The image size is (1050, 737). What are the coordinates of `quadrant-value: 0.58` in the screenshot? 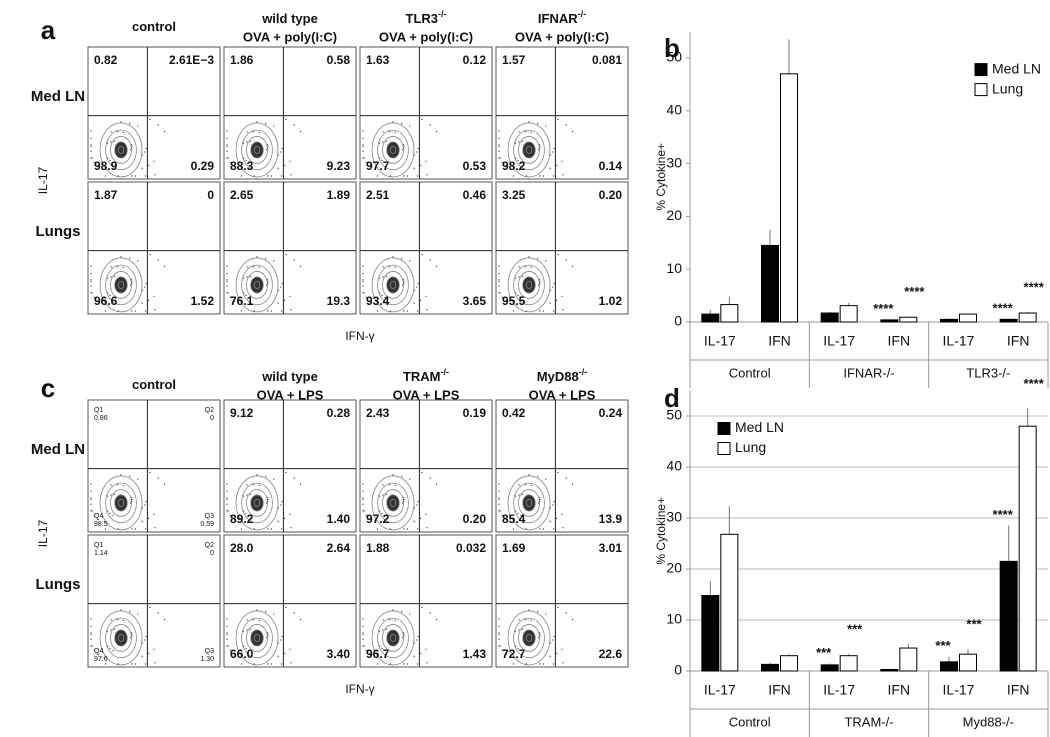 It's located at (339, 60).